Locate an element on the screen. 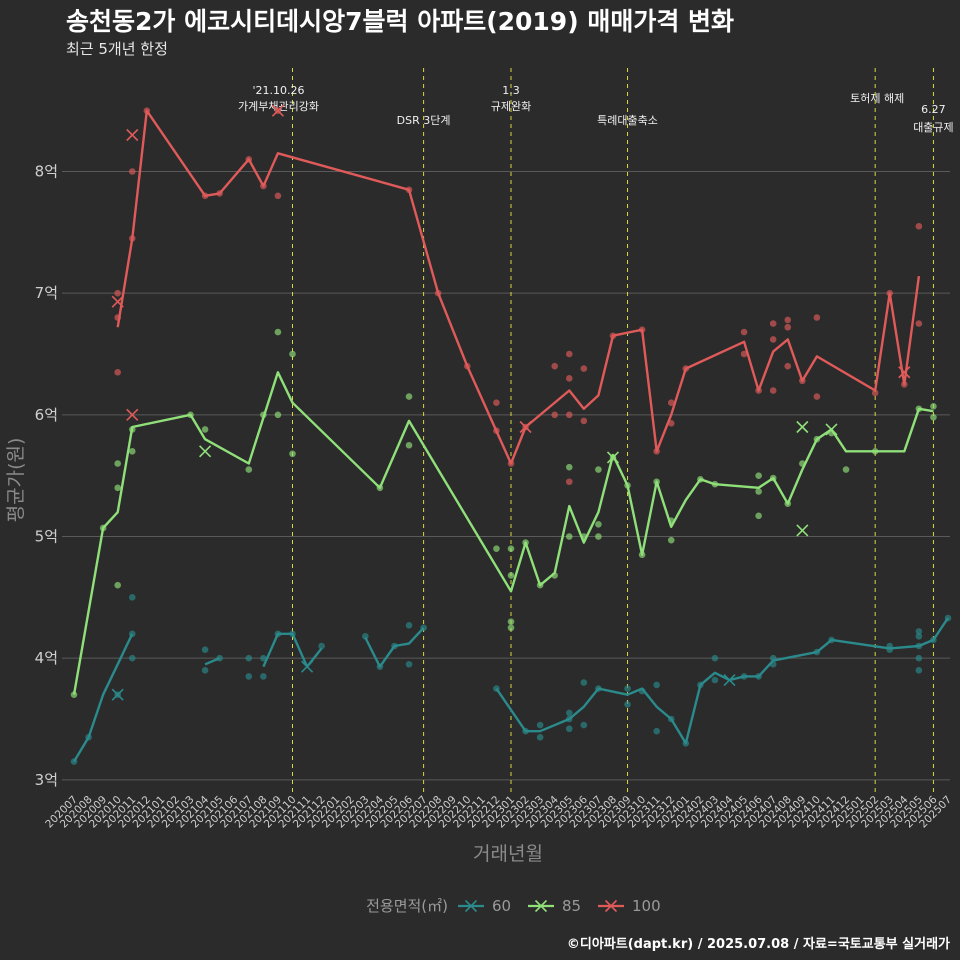  chart-title: 송천동2가 에코시티데시앙7블럭 아파트(2019) 매매가격 변화 is located at coordinates (400, 21).